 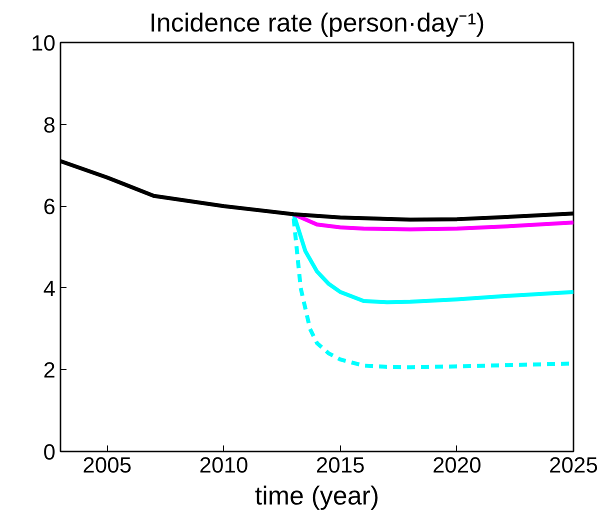 I want to click on y-tick-label: 8, so click(x=49, y=125).